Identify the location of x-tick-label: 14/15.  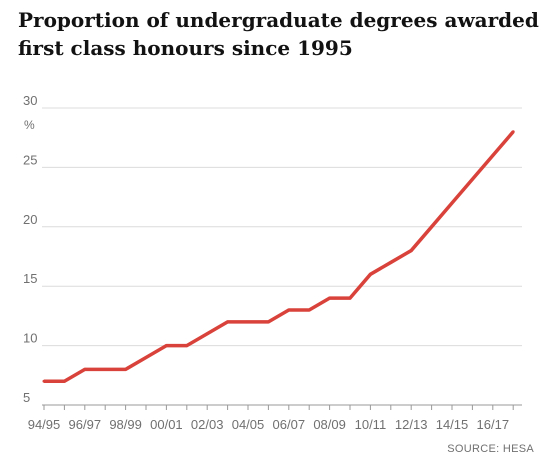
(452, 424).